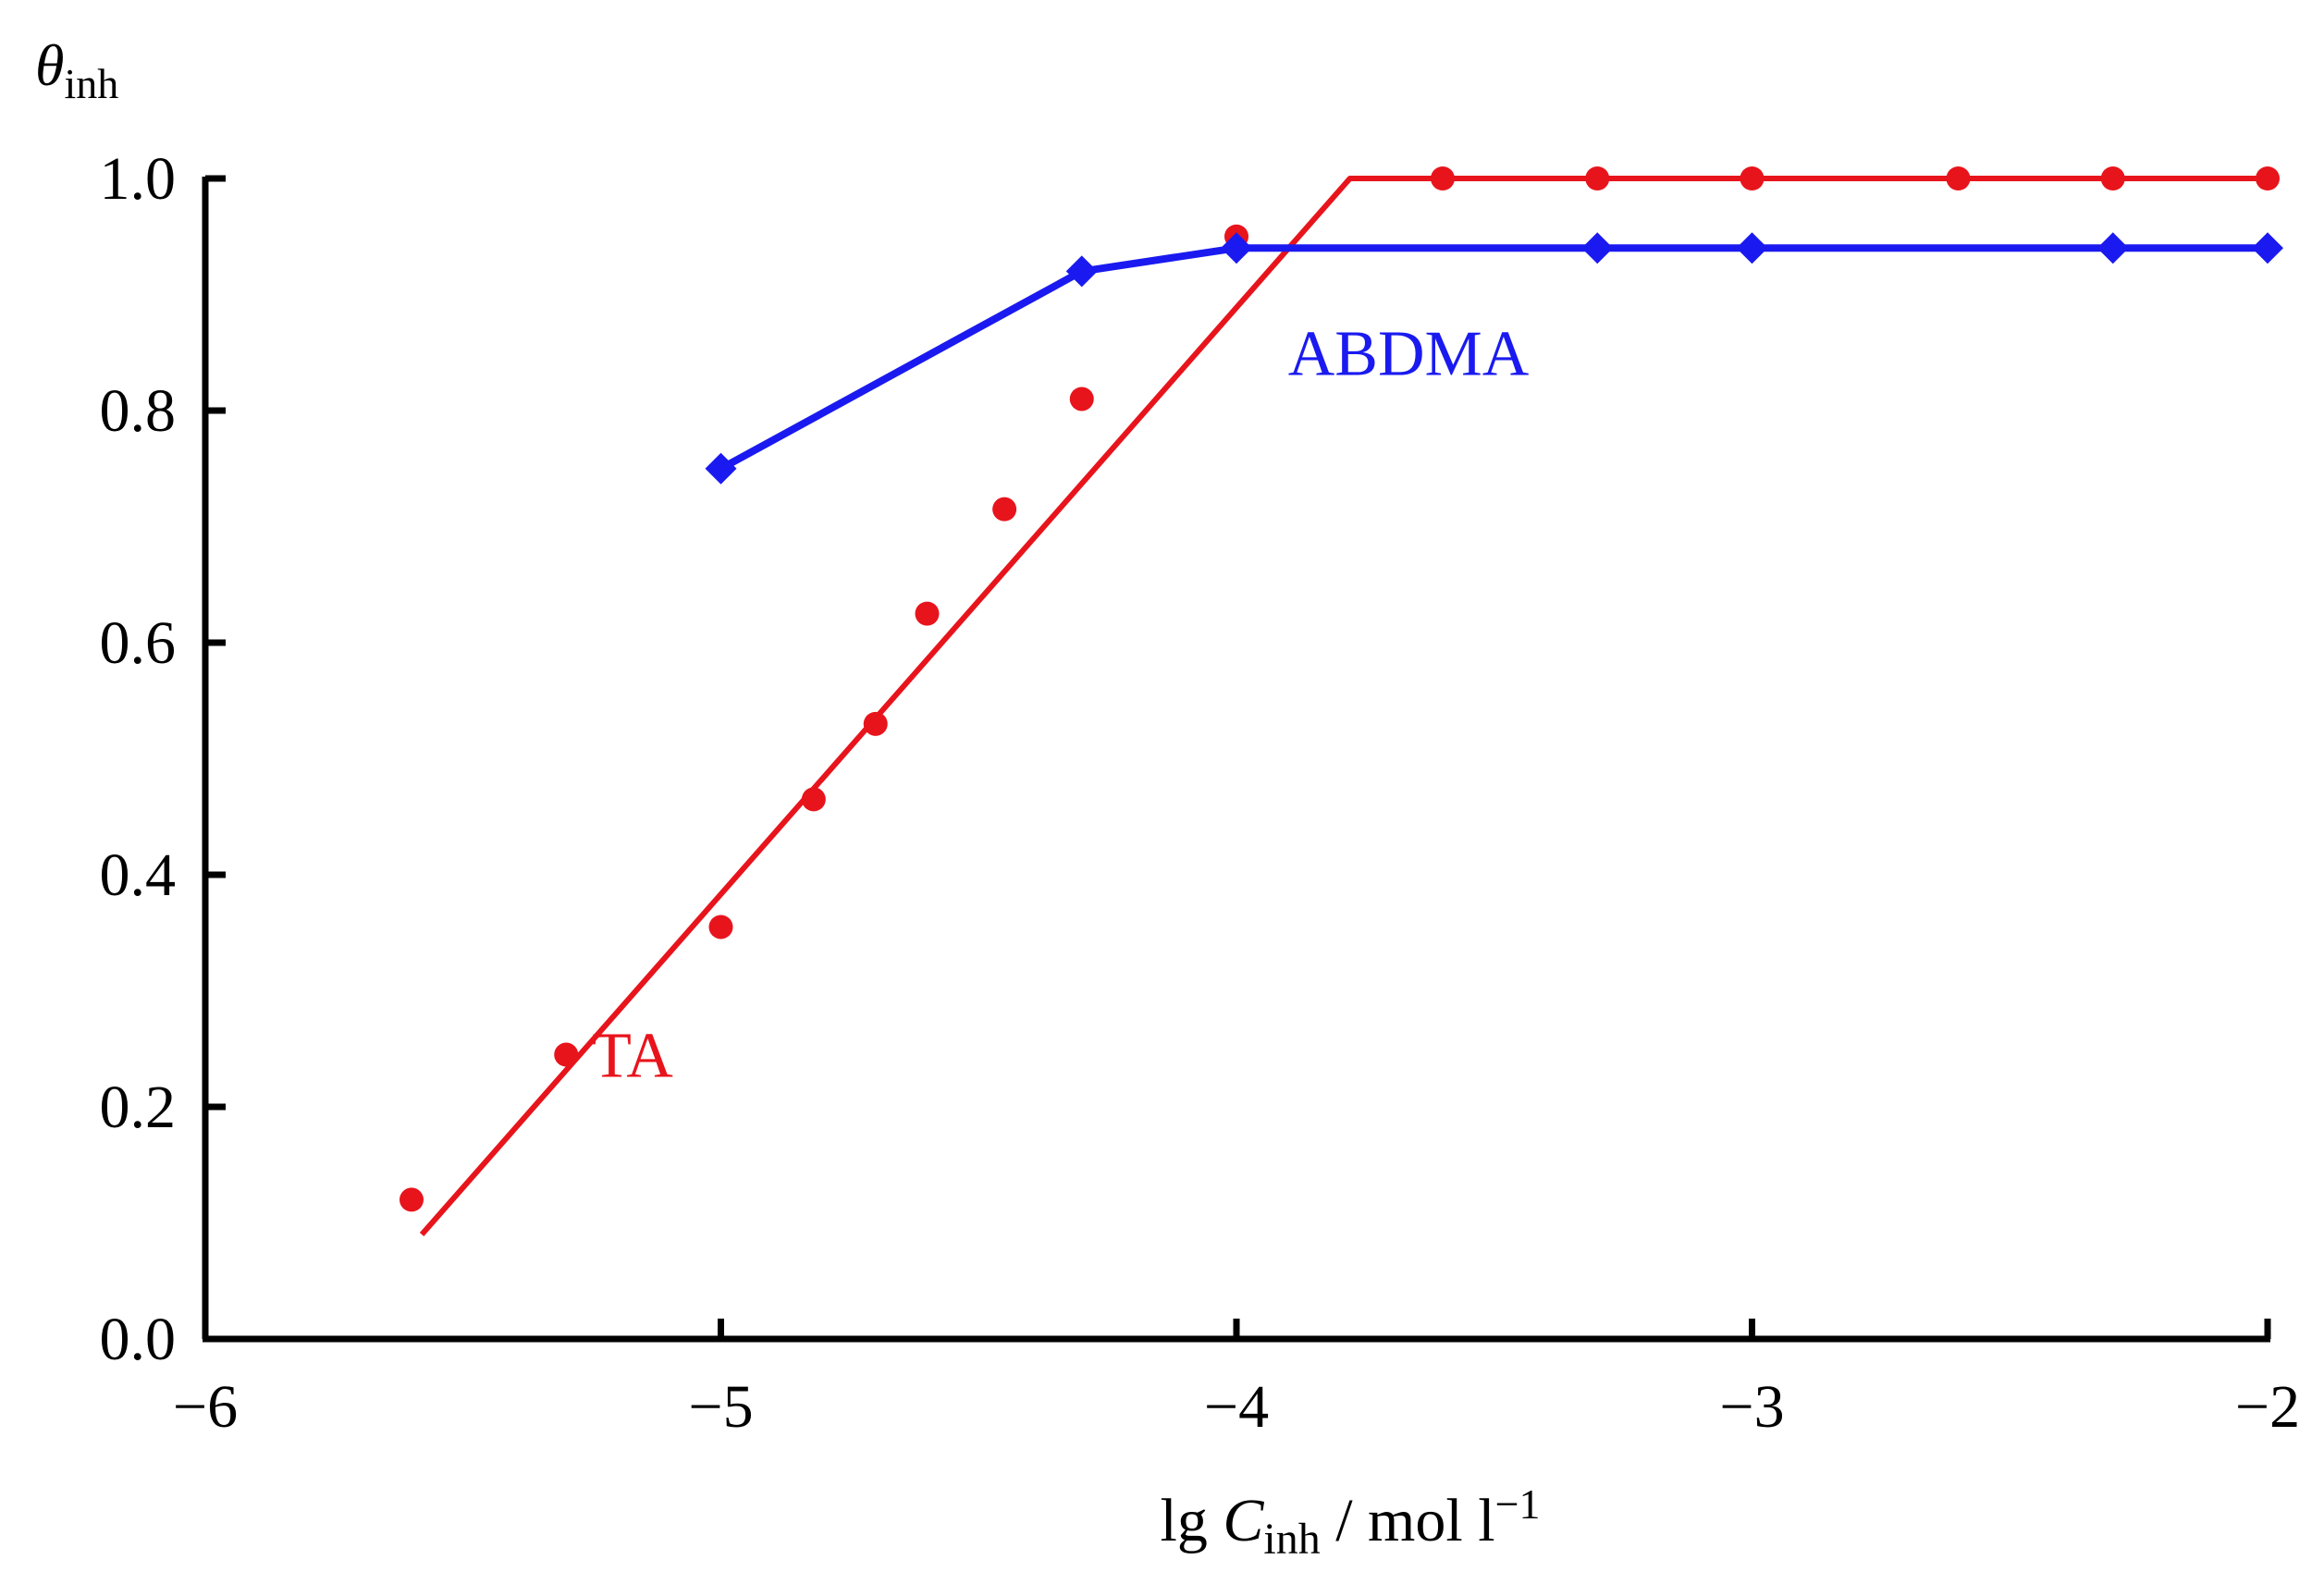  I want to click on y-tick-label: 1.0, so click(138, 179).